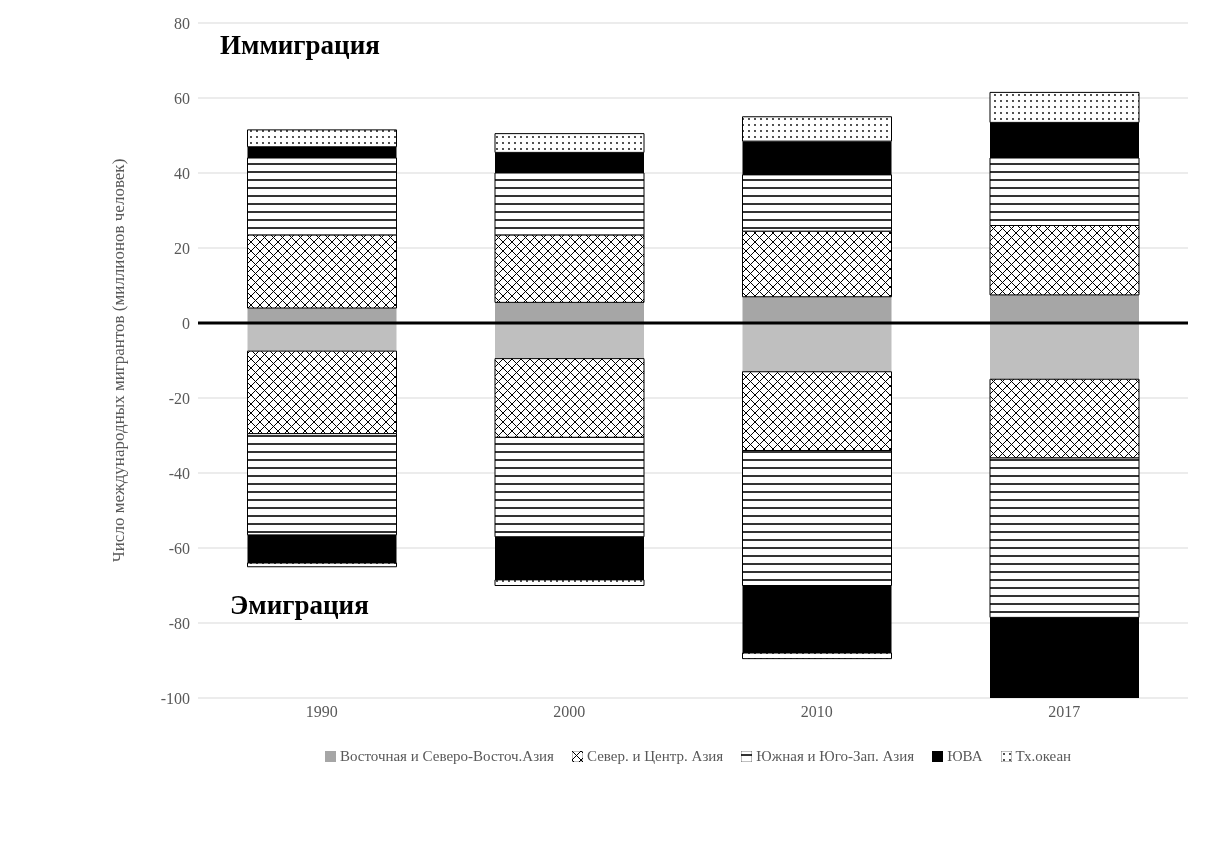  Describe the element at coordinates (321, 712) in the screenshot. I see `x-tick-label: 1990` at that location.